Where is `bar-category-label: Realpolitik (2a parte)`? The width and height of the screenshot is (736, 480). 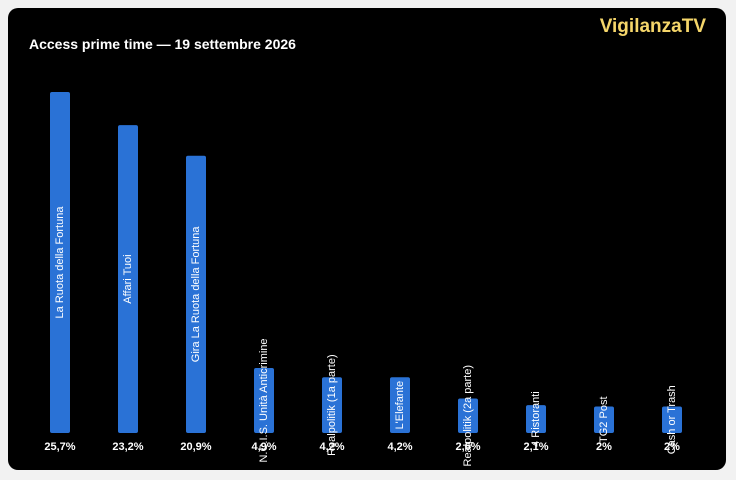
bar-category-label: Realpolitik (2a parte) is located at coordinates (468, 416).